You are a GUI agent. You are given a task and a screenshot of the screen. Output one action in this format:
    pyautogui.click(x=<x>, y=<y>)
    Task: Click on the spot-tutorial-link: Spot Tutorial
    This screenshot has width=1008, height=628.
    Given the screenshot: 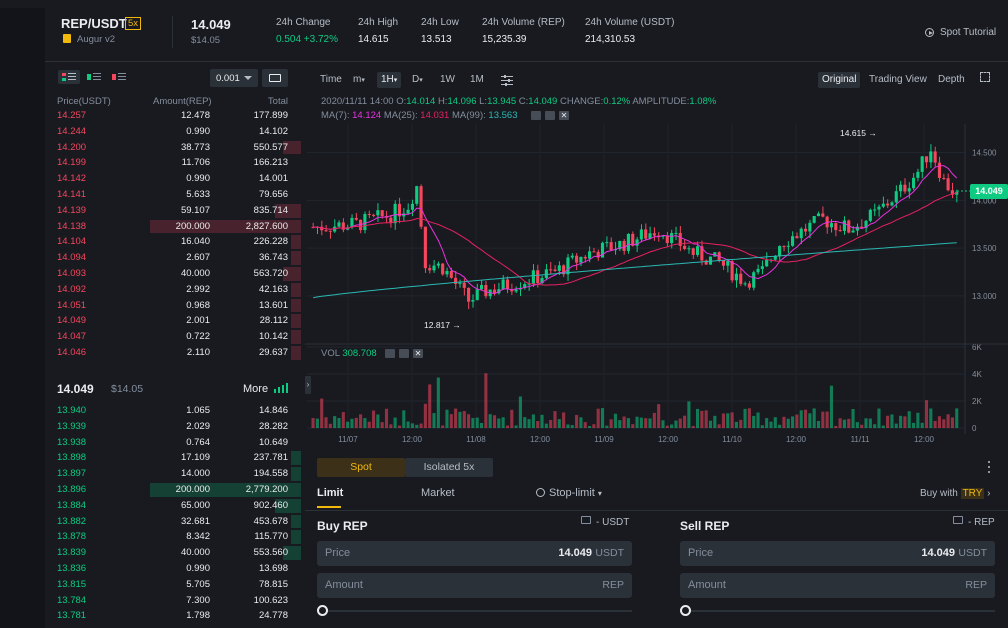 What is the action you would take?
    pyautogui.click(x=968, y=32)
    